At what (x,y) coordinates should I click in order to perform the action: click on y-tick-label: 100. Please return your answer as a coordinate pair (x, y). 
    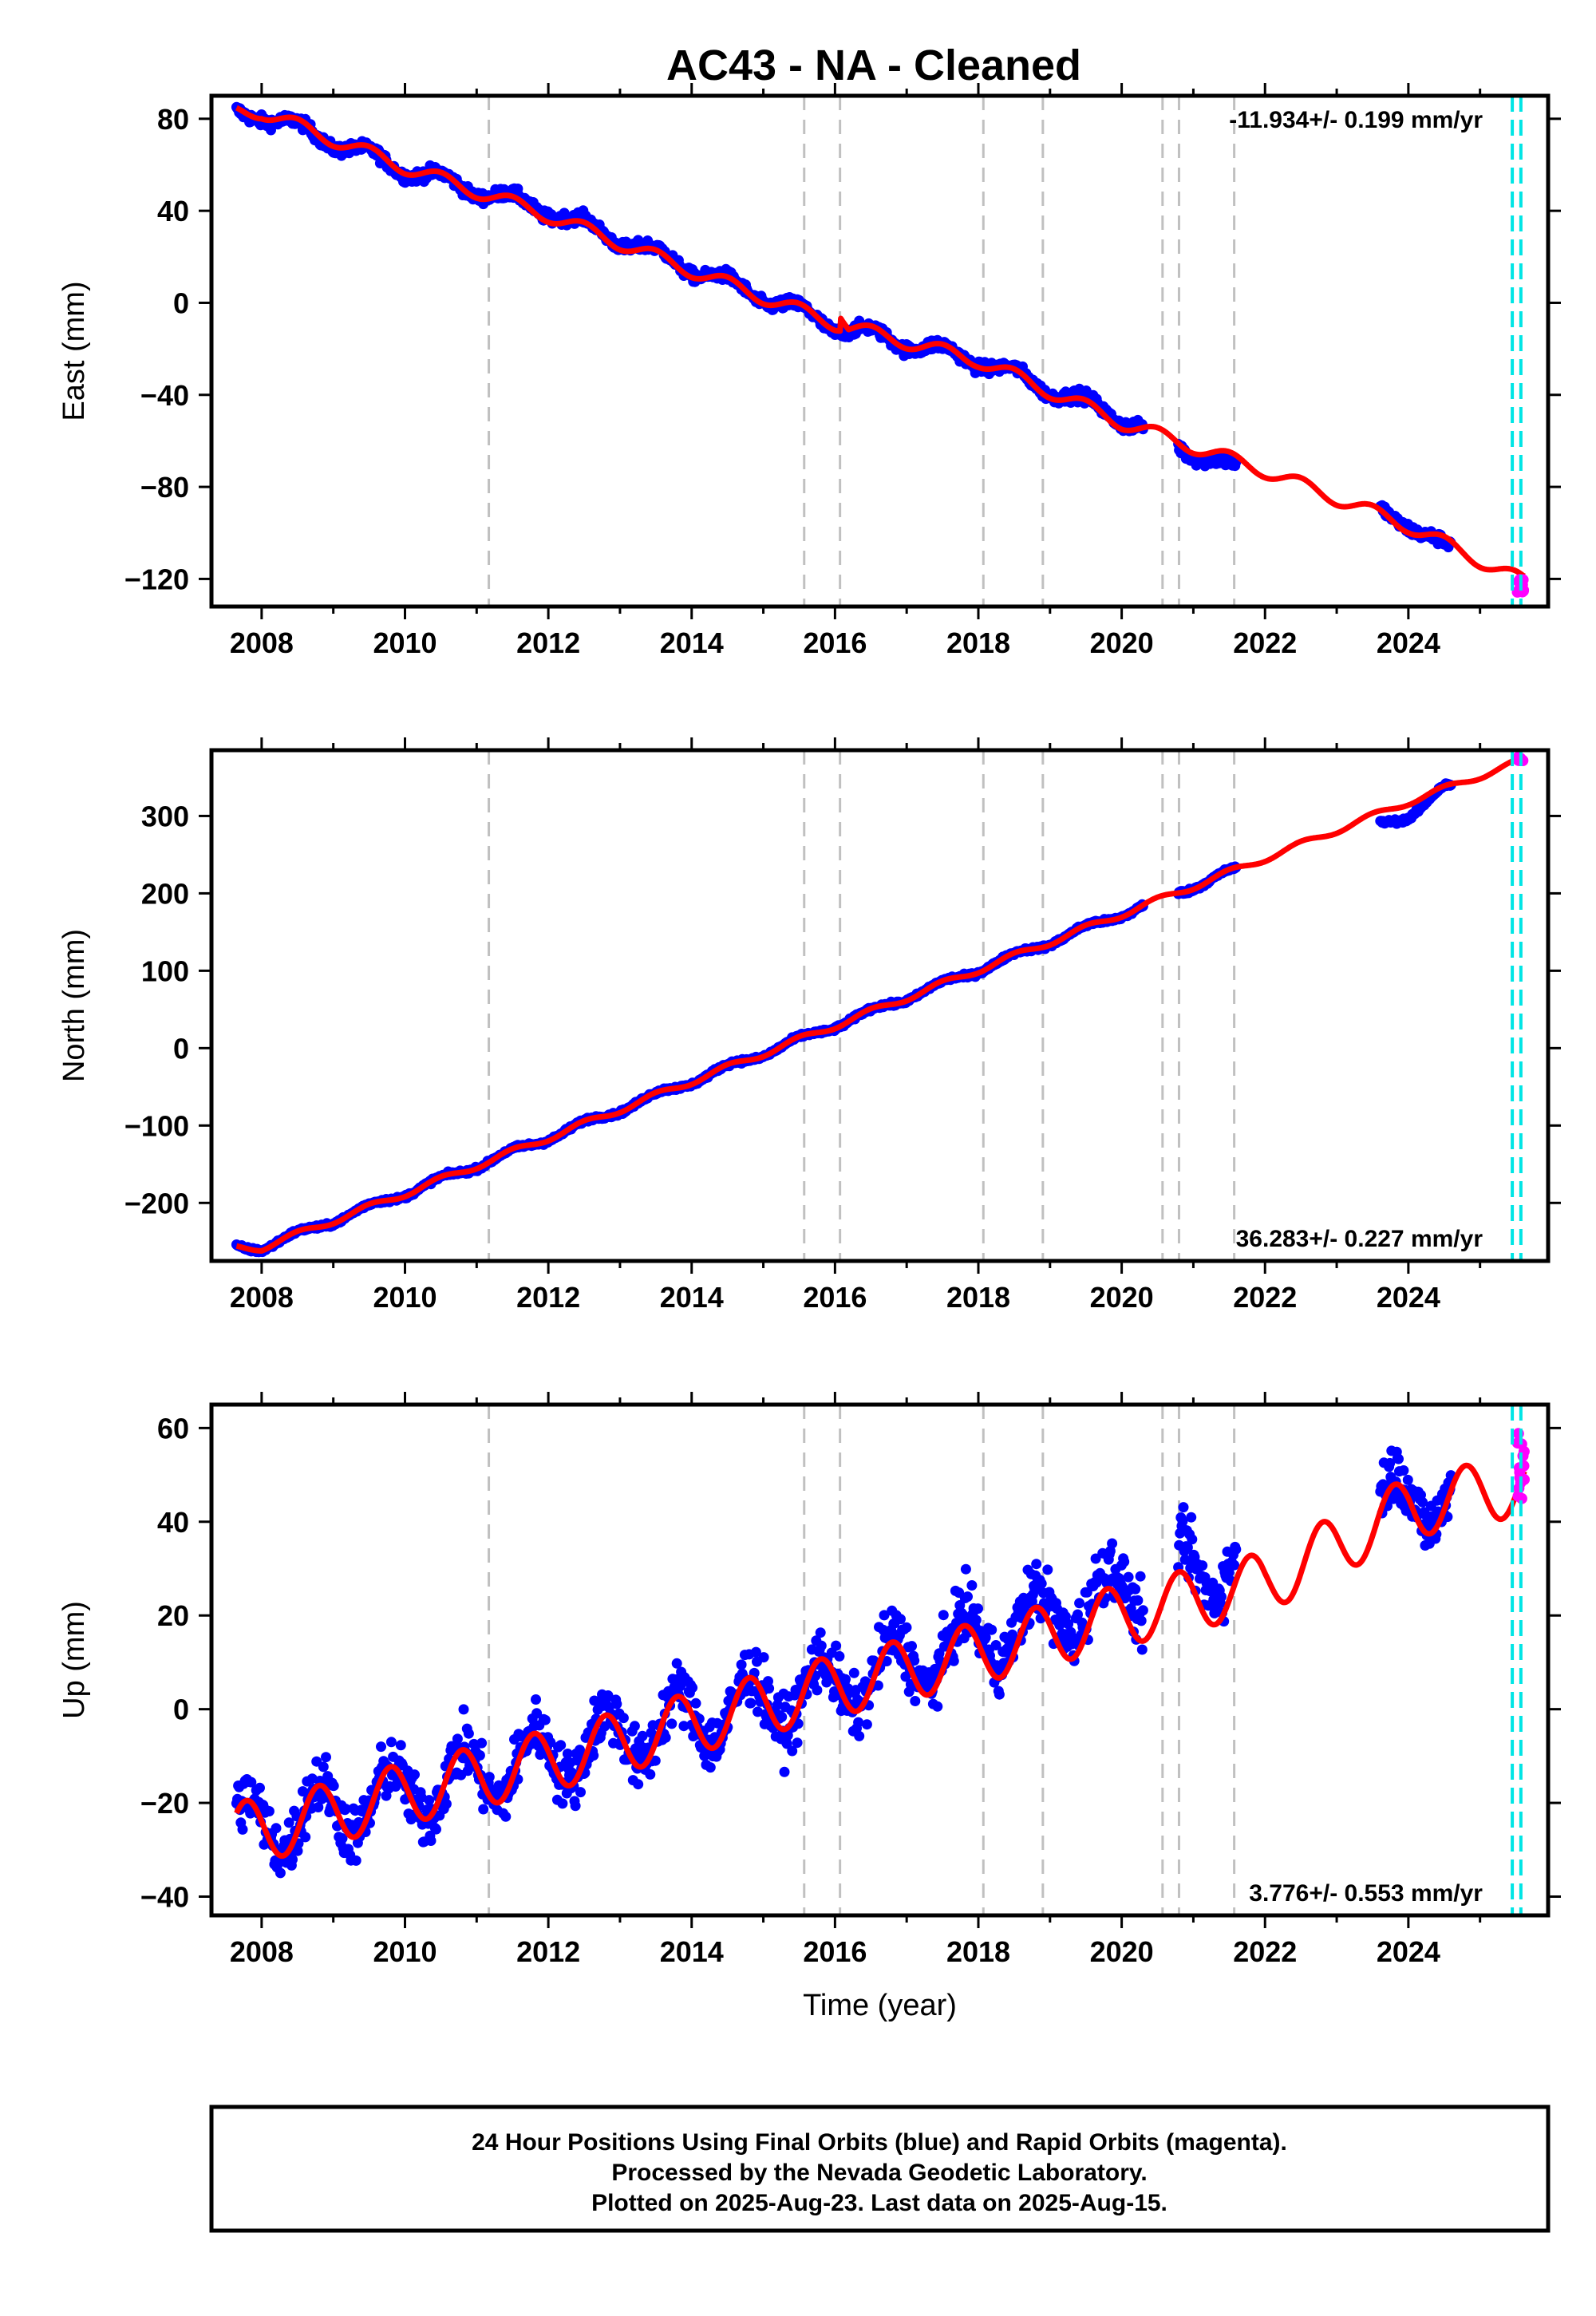
    Looking at the image, I should click on (165, 970).